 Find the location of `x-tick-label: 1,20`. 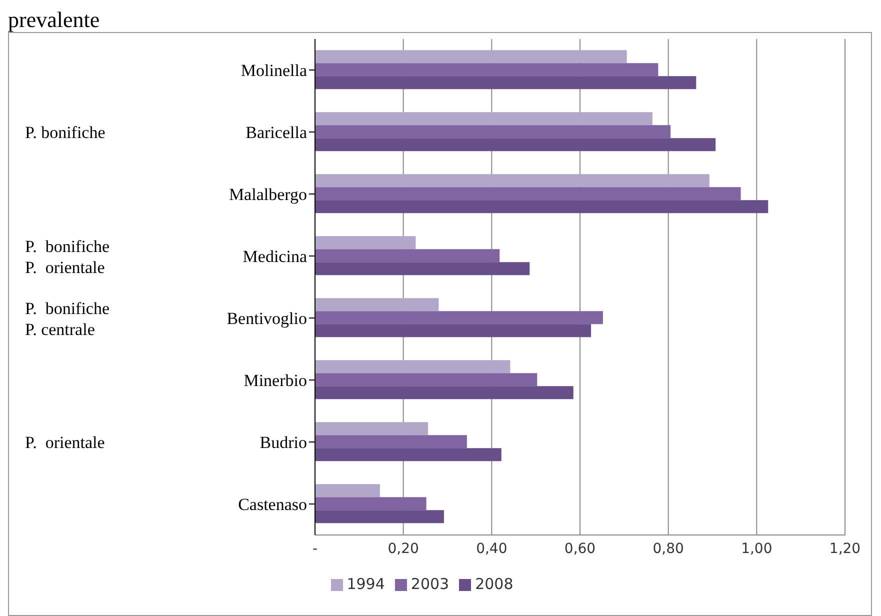

x-tick-label: 1,20 is located at coordinates (845, 548).